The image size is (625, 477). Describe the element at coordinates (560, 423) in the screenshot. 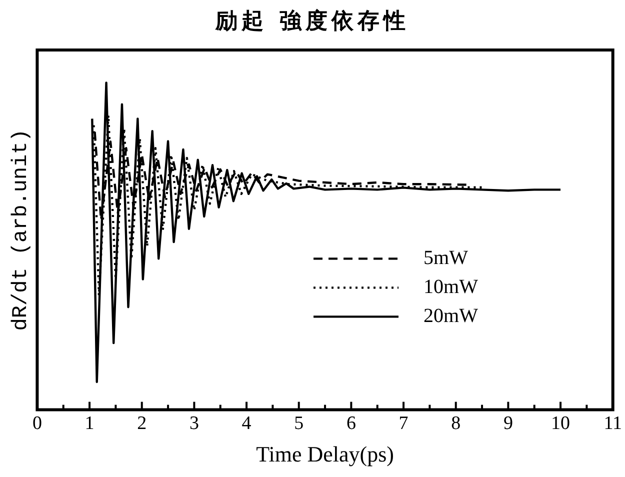

I see `x-tick-label: 10` at that location.